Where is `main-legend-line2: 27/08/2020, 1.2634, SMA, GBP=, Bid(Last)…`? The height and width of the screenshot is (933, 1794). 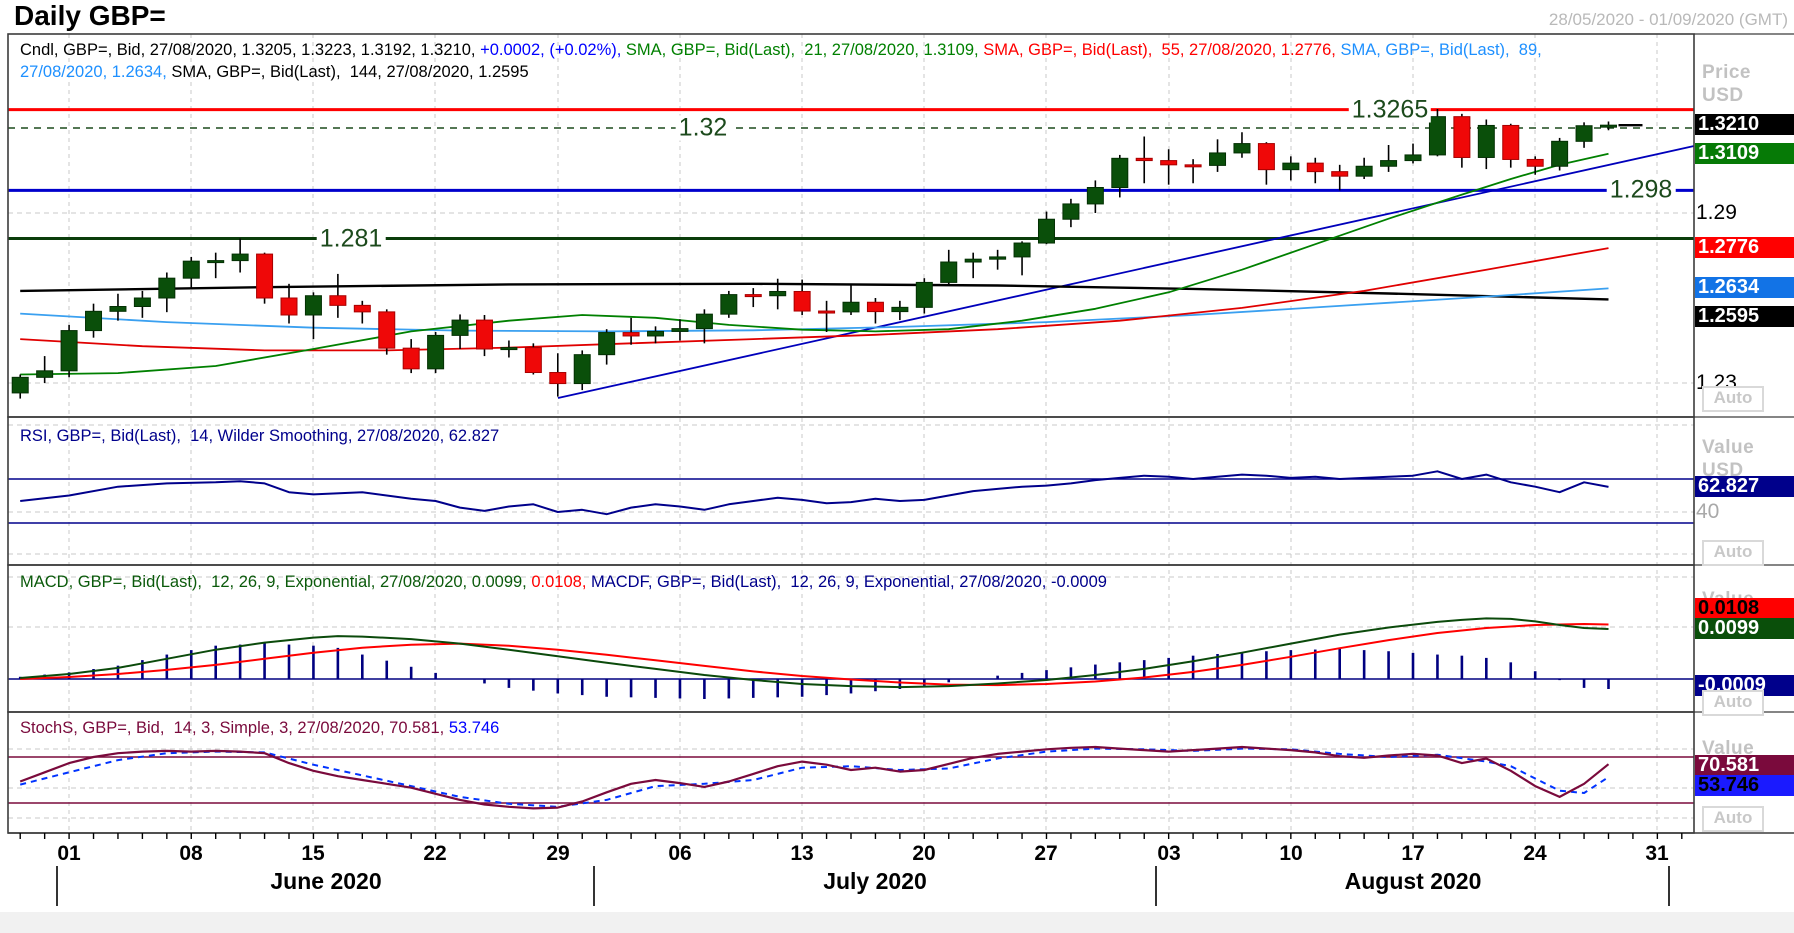
main-legend-line2: 27/08/2020, 1.2634, SMA, GBP=, Bid(Last)… is located at coordinates (274, 72).